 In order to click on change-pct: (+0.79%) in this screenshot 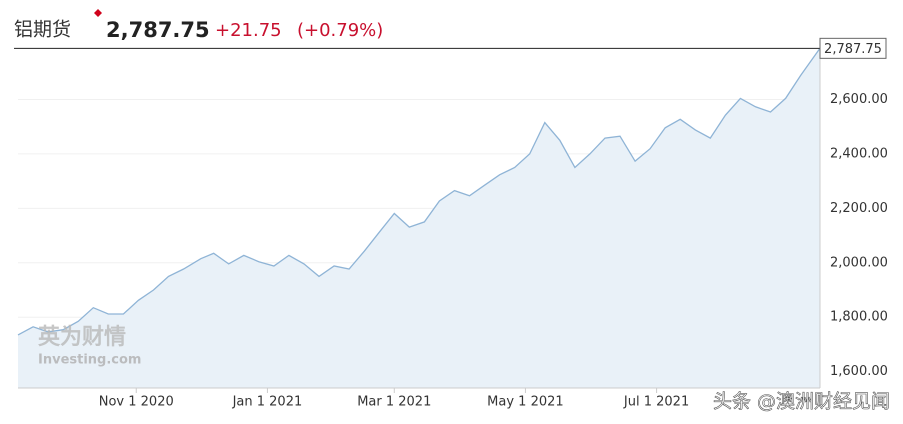, I will do `click(340, 30)`.